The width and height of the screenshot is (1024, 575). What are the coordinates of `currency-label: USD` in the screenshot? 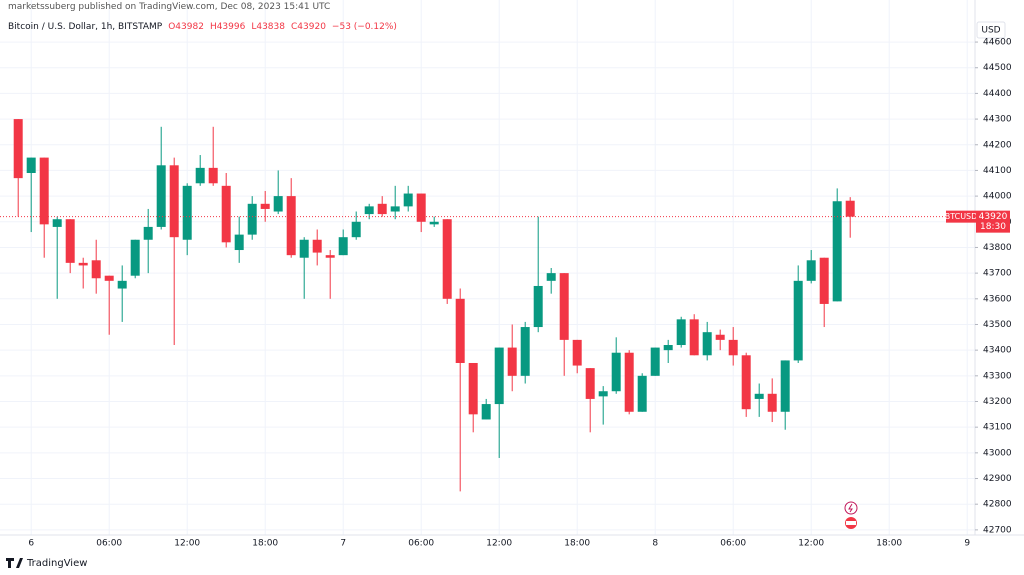 It's located at (990, 31).